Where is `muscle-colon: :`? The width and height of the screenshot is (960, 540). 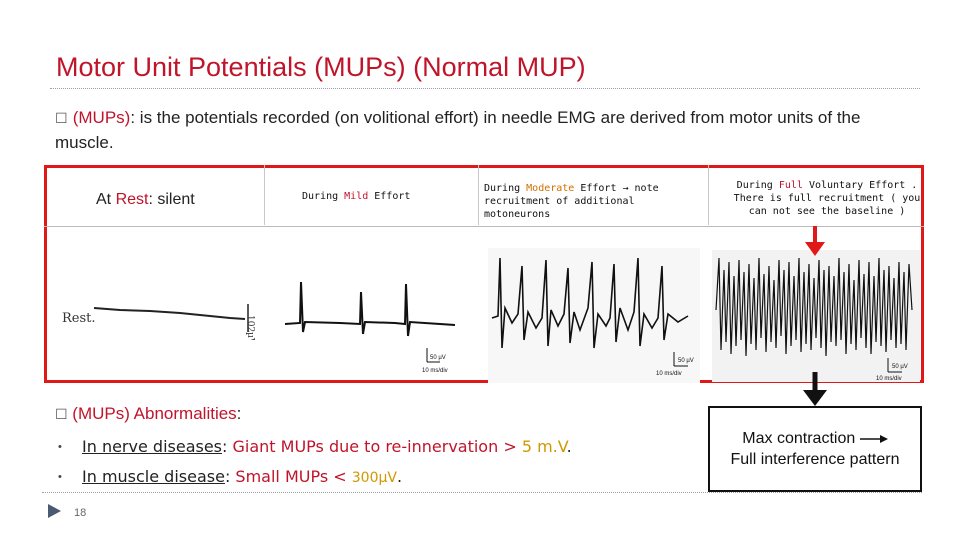 muscle-colon: : is located at coordinates (227, 476).